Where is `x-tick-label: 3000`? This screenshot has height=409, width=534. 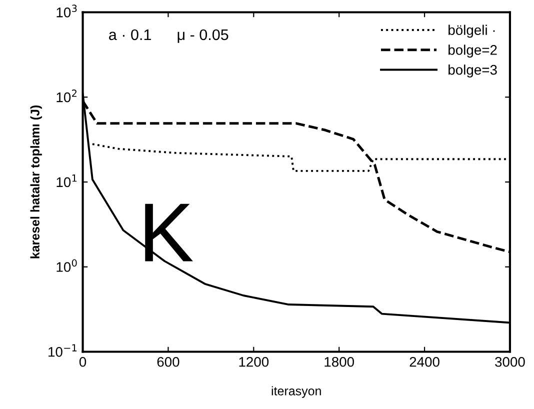 x-tick-label: 3000 is located at coordinates (510, 361).